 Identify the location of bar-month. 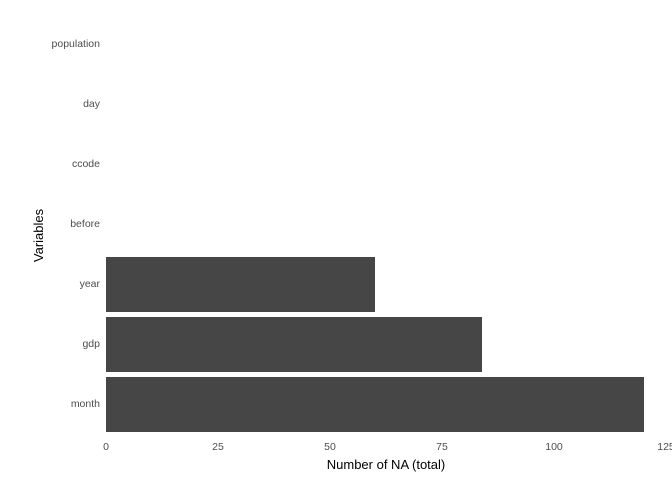
(375, 404).